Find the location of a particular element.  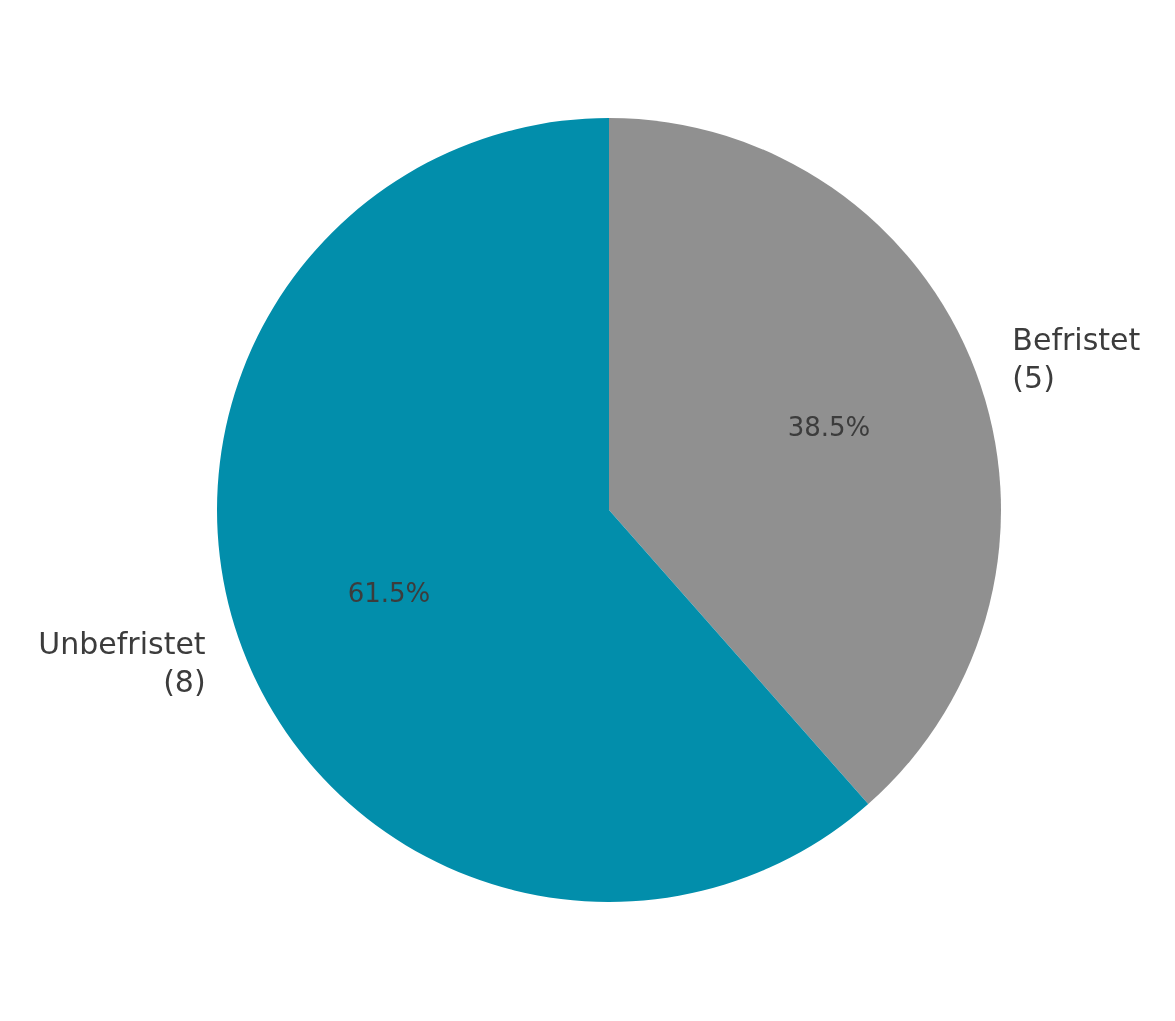

data-label: 61.5% is located at coordinates (389, 593).